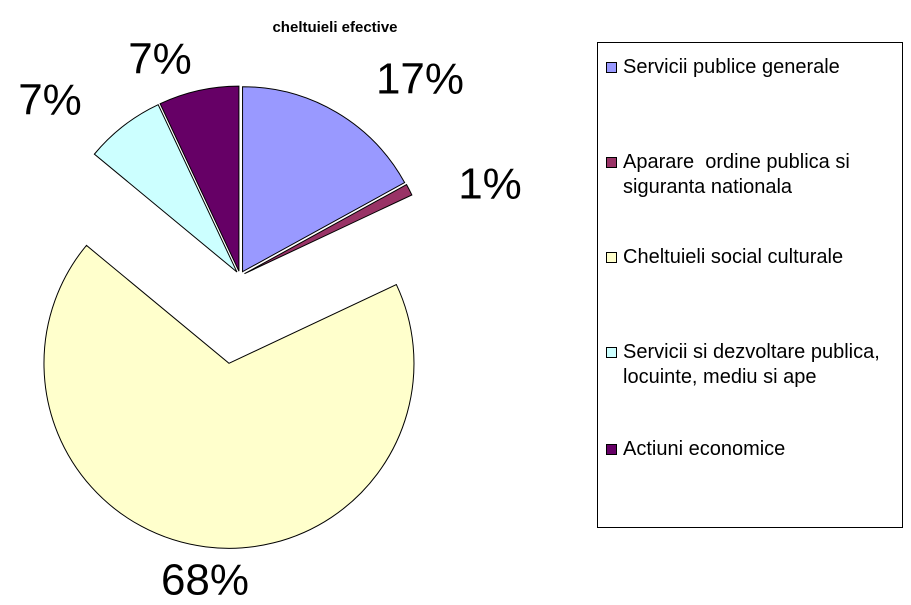  Describe the element at coordinates (733, 257) in the screenshot. I see `legend-label: Cheltuieli social culturale` at that location.